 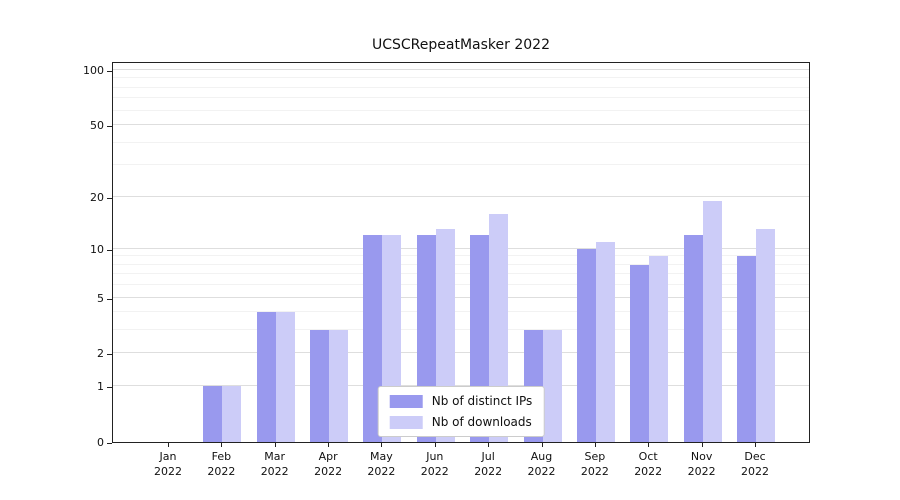 I want to click on legend-label-downloads: Nb of downloads, so click(x=481, y=422).